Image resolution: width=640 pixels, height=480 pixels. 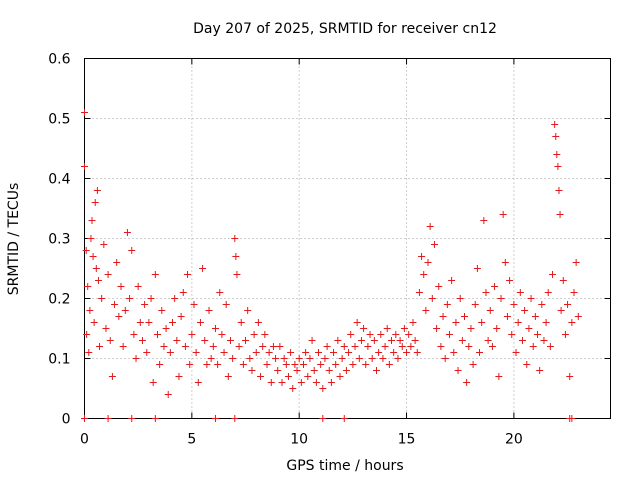 I want to click on y-tick-label: 0.5, so click(x=59, y=120).